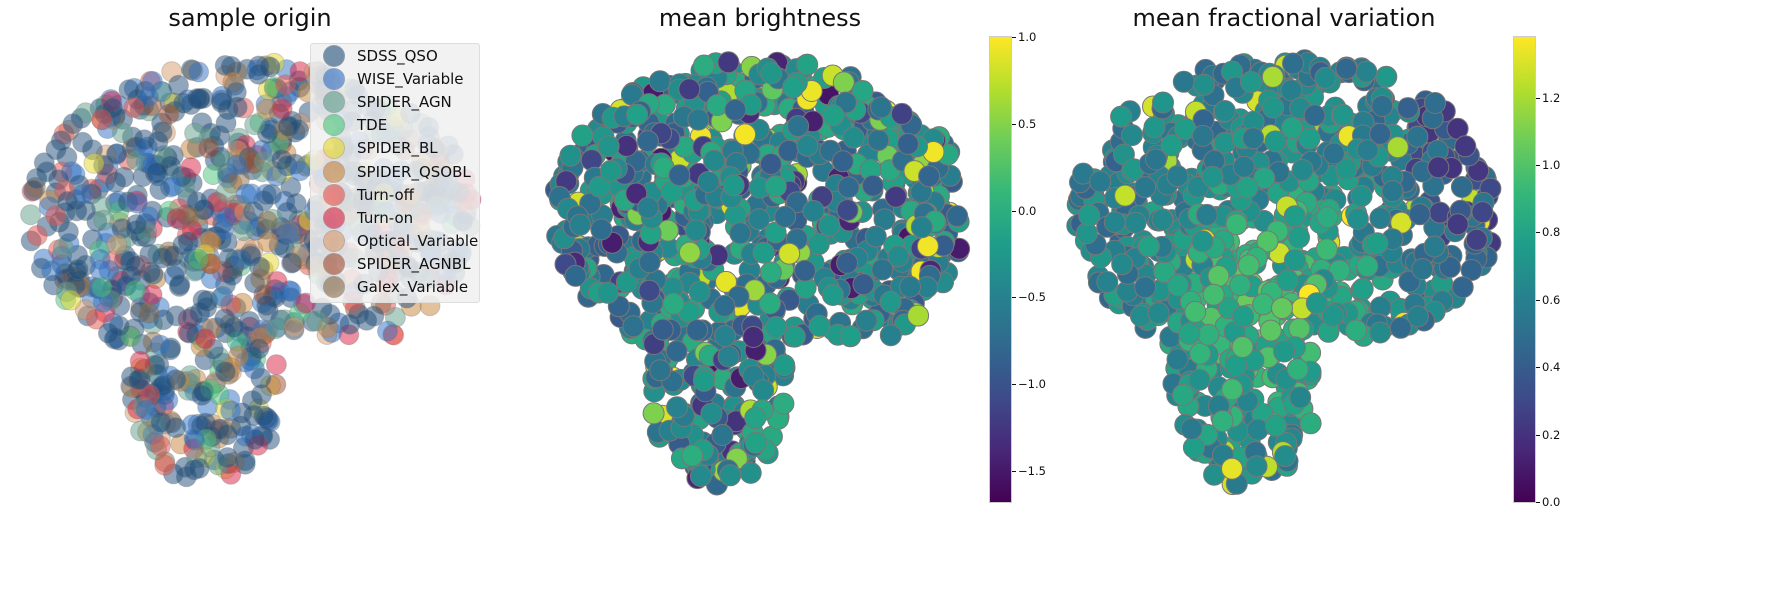 This screenshot has height=590, width=1790. I want to click on legend-item: Turn-on, so click(395, 217).